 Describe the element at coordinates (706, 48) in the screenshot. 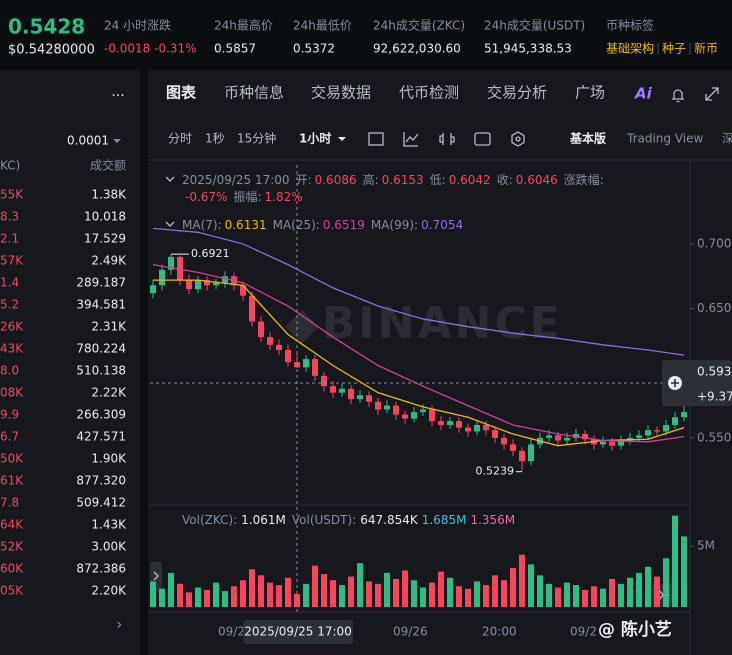

I see `tag: 新币` at that location.